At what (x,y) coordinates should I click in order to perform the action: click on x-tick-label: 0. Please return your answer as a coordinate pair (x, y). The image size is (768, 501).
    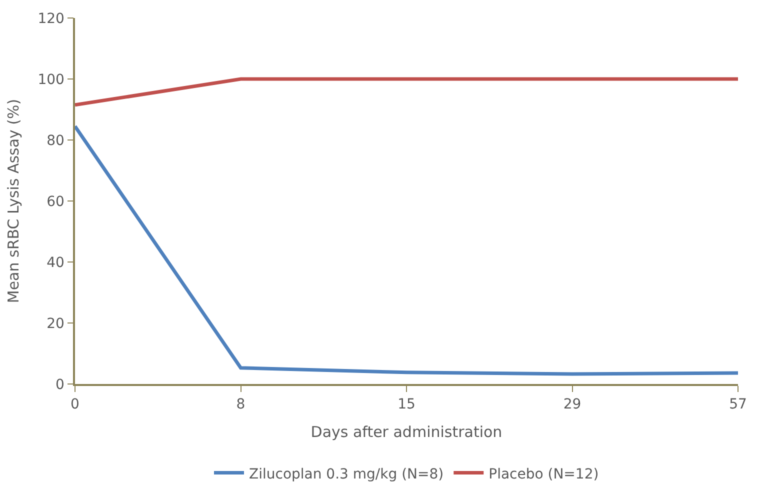
    Looking at the image, I should click on (75, 404).